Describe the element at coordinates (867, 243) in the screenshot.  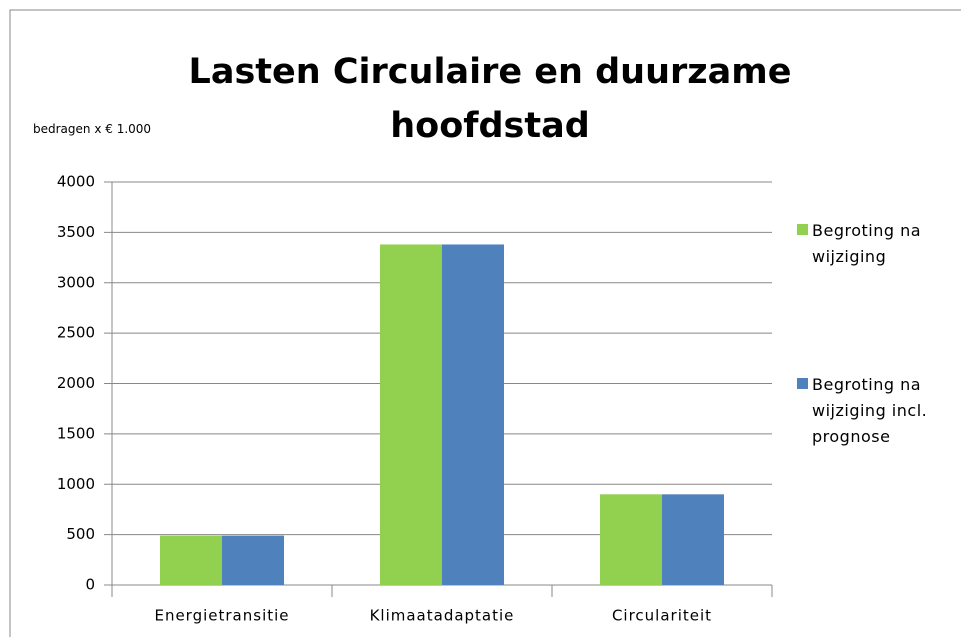
I see `legend-label: Begroting na wijziging` at that location.